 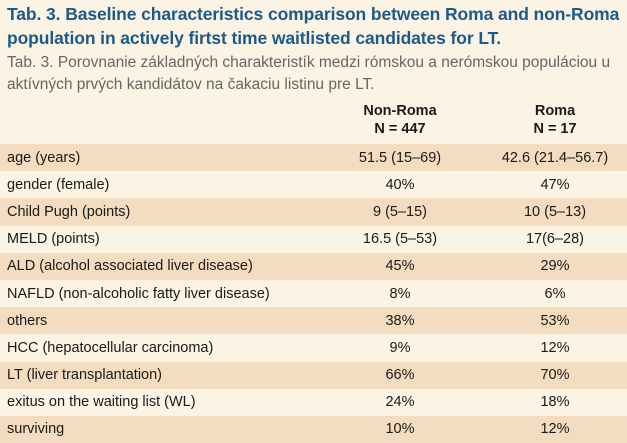 I want to click on table-row: surviving 10% 12%, so click(x=313, y=429).